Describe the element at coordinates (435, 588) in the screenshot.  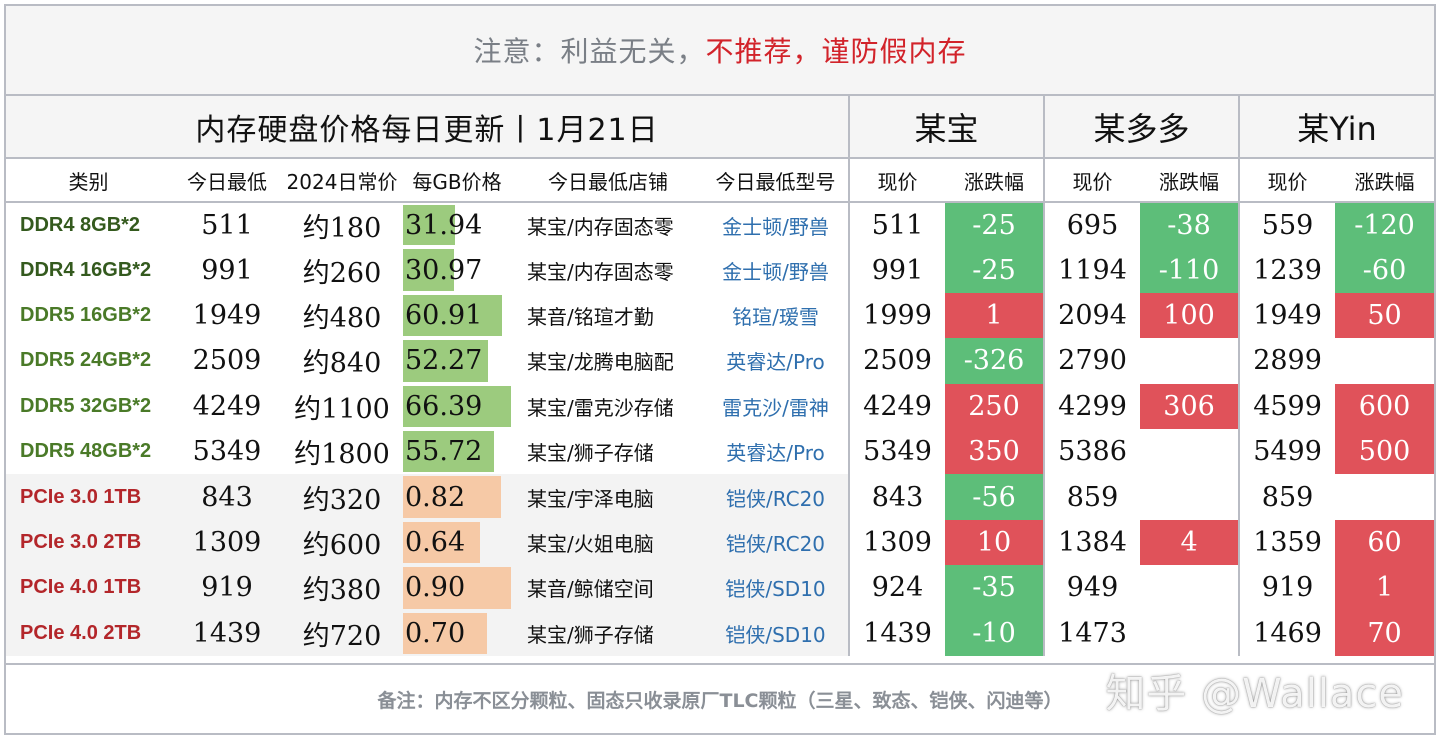
I see `per-gb-value: 0.90` at that location.